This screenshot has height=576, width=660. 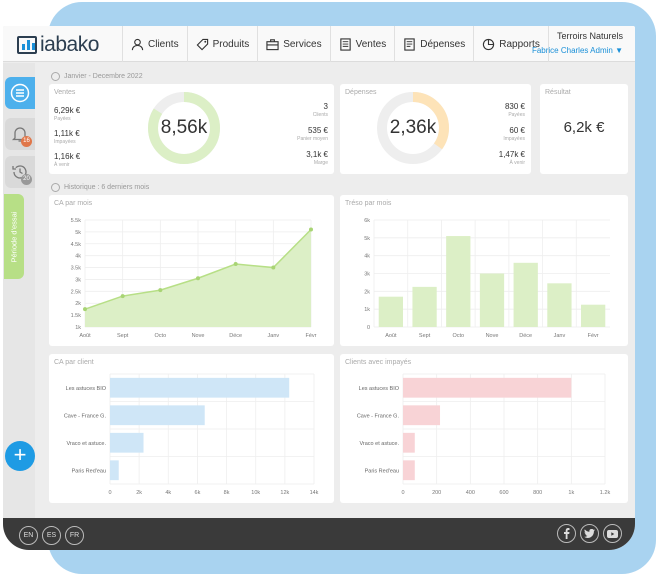 I want to click on youtube-button, so click(x=612, y=533).